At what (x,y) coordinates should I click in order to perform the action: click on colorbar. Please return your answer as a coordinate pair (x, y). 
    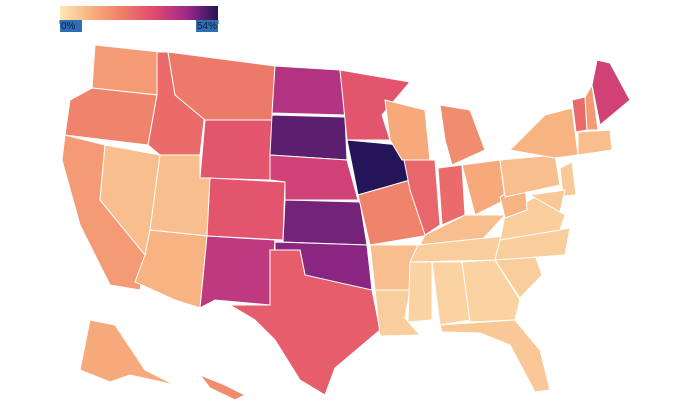
    Looking at the image, I should click on (139, 13).